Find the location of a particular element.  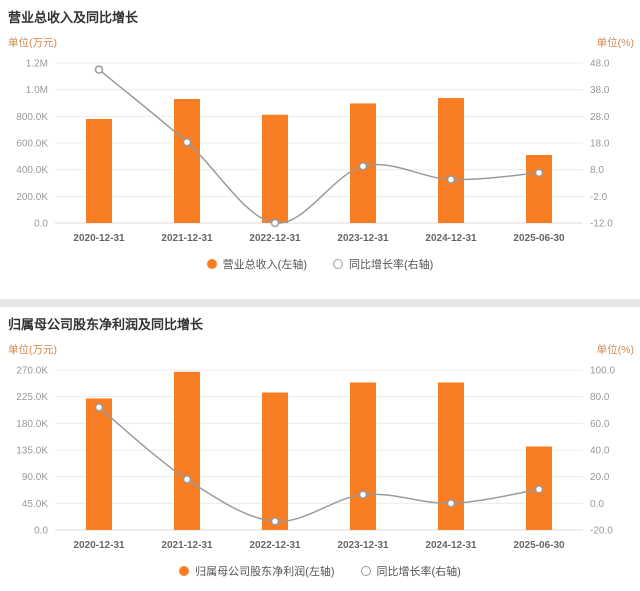

svg-text: 200.0K is located at coordinates (32, 197).